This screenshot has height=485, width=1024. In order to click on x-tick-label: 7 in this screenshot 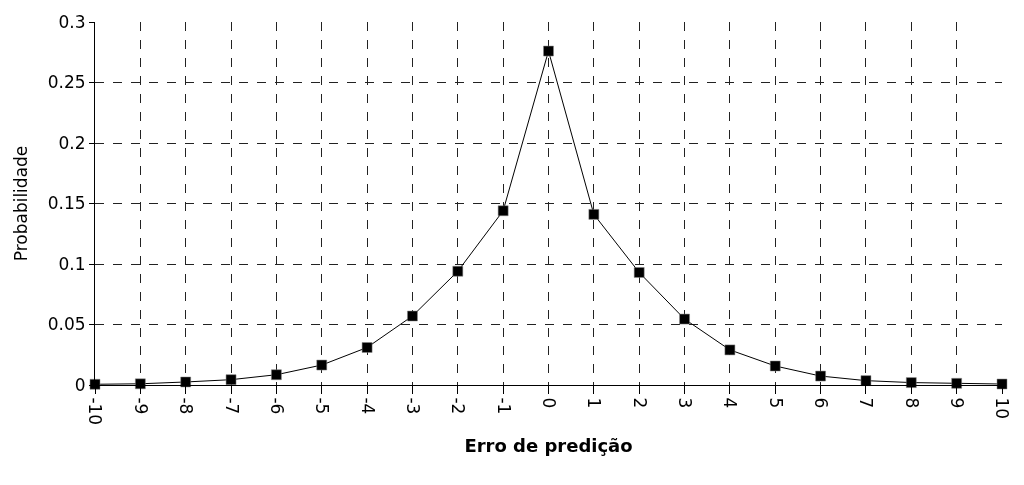, I will do `click(866, 403)`.